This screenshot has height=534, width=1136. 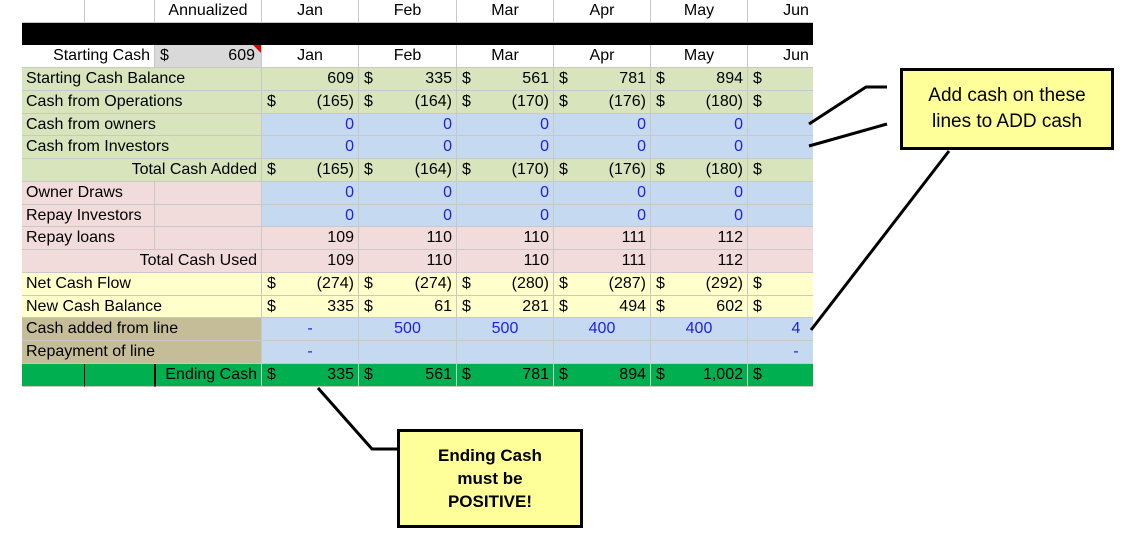 What do you see at coordinates (780, 375) in the screenshot?
I see `month-value-cell: $1,1` at bounding box center [780, 375].